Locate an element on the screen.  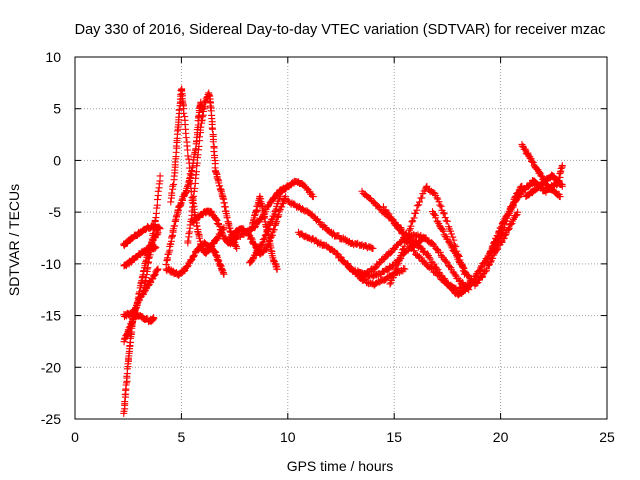
y-tick-label: 0 is located at coordinates (57, 160).